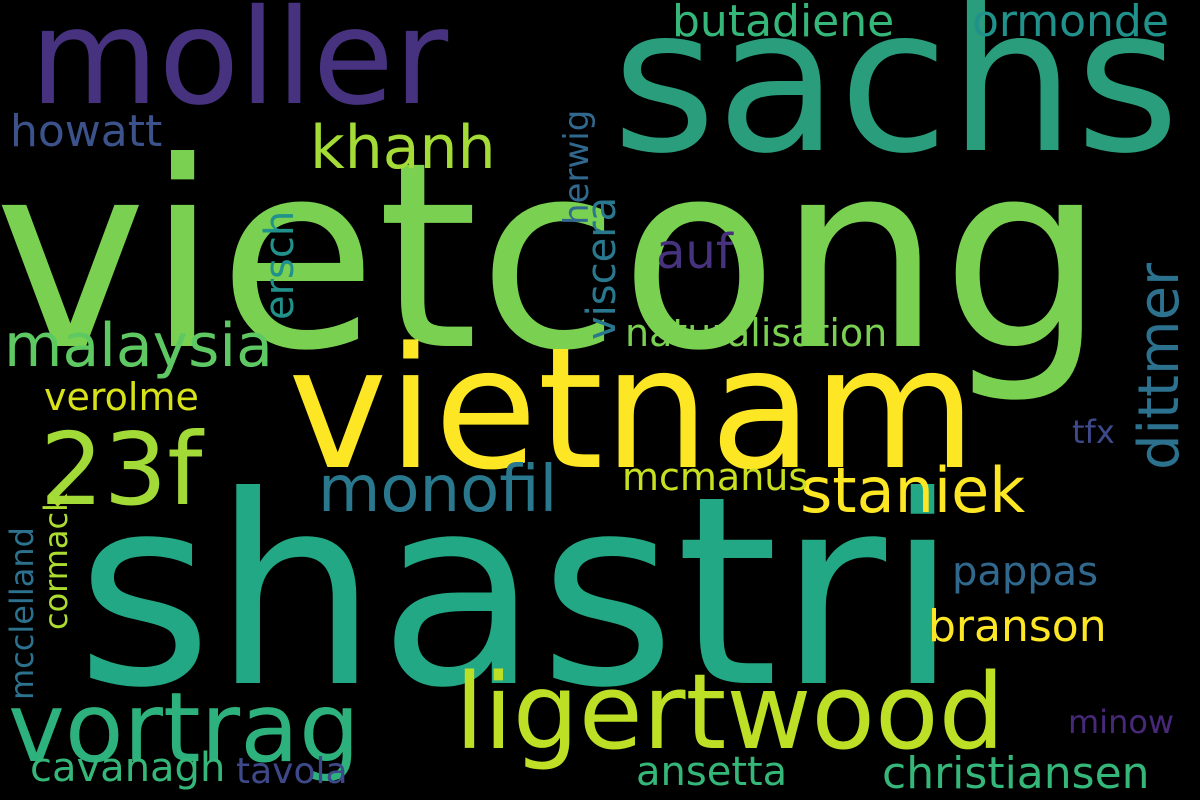  Describe the element at coordinates (715, 477) in the screenshot. I see `word: mcmanus` at that location.